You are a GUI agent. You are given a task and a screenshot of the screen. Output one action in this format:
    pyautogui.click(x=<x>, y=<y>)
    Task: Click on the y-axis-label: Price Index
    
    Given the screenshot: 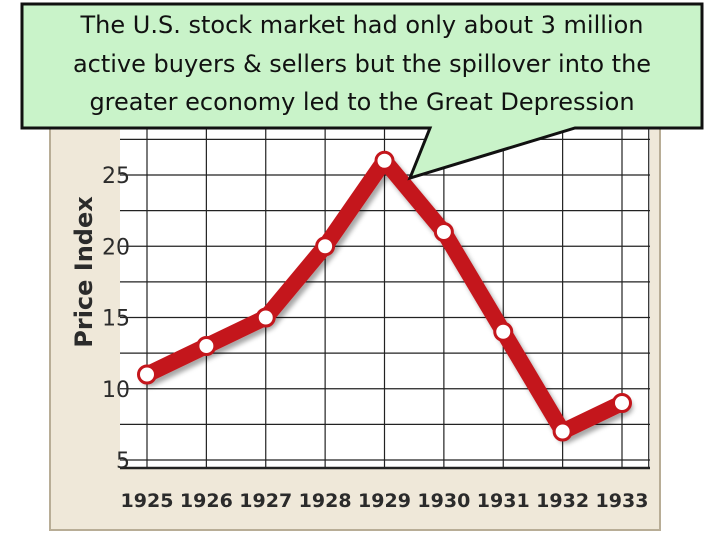 What is the action you would take?
    pyautogui.click(x=84, y=272)
    